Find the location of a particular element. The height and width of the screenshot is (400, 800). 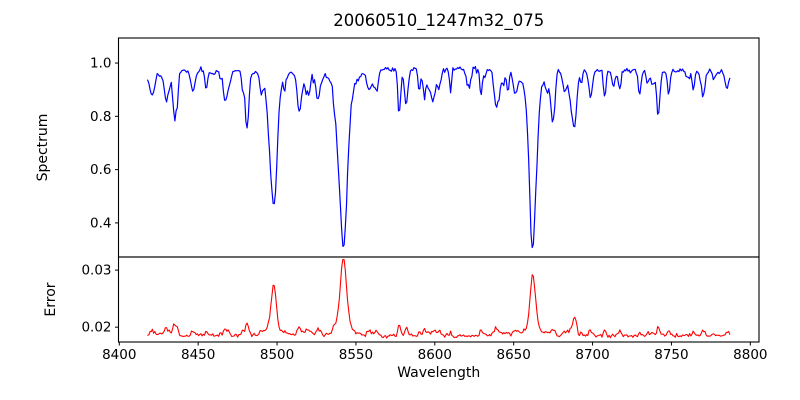

spectrum-y-tick-label: 0.6 is located at coordinates (100, 170).